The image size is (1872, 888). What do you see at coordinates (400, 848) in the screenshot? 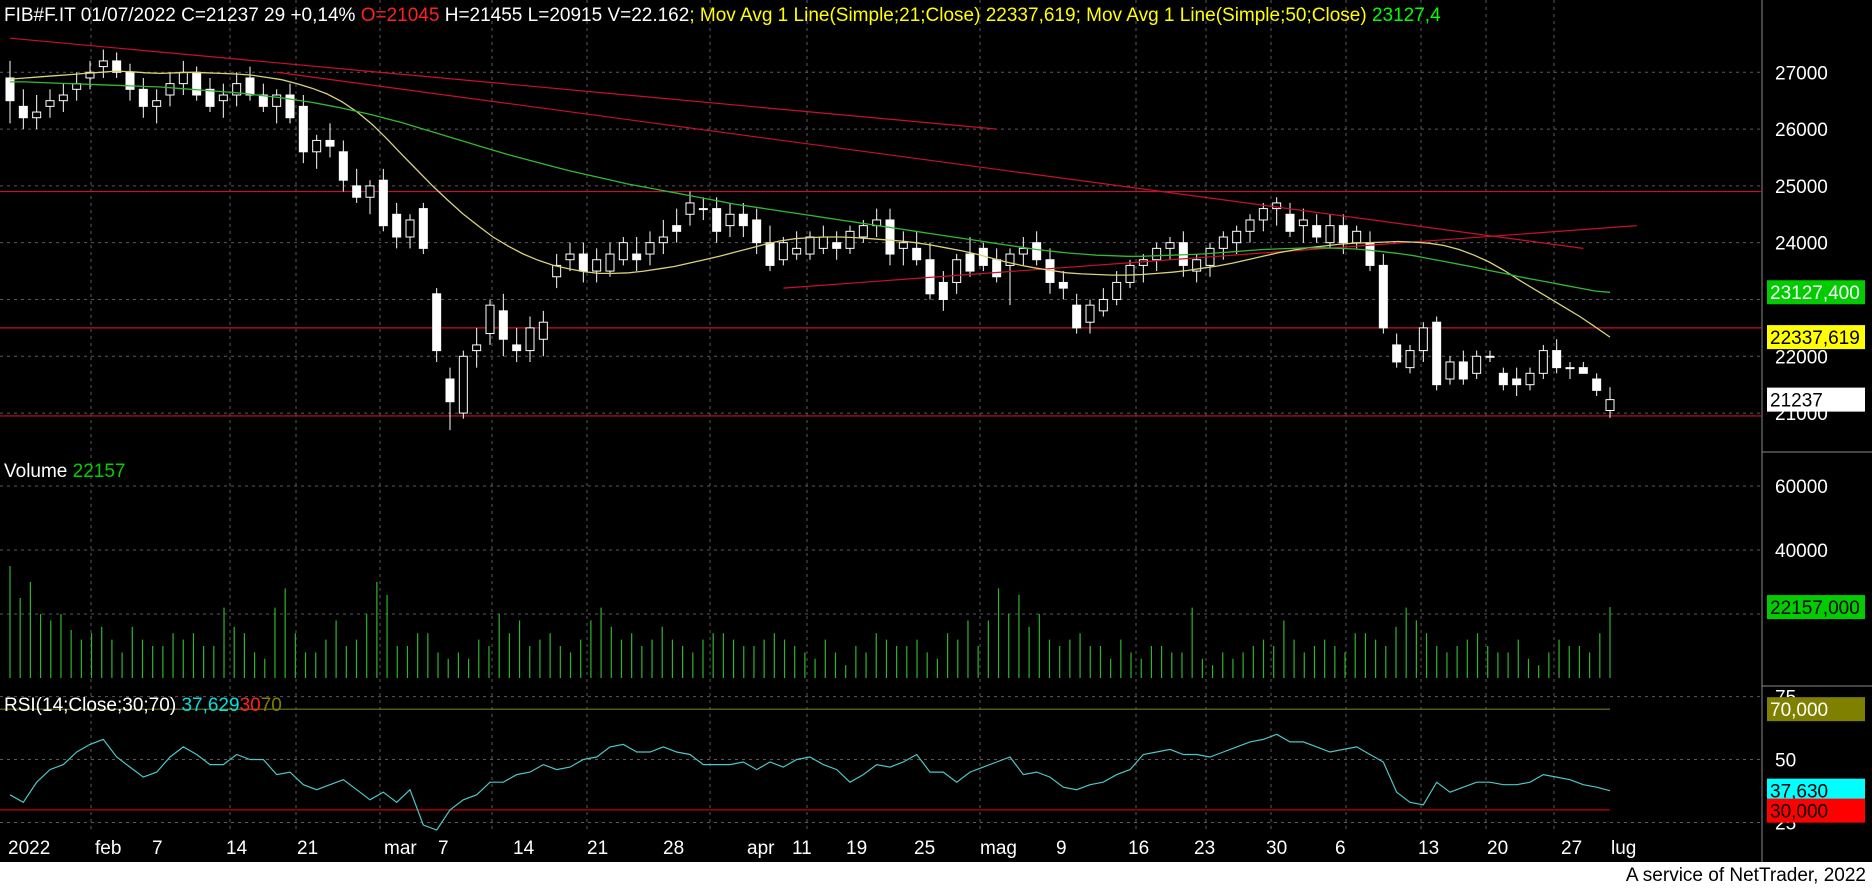
I see `x-axis-label: mar` at bounding box center [400, 848].